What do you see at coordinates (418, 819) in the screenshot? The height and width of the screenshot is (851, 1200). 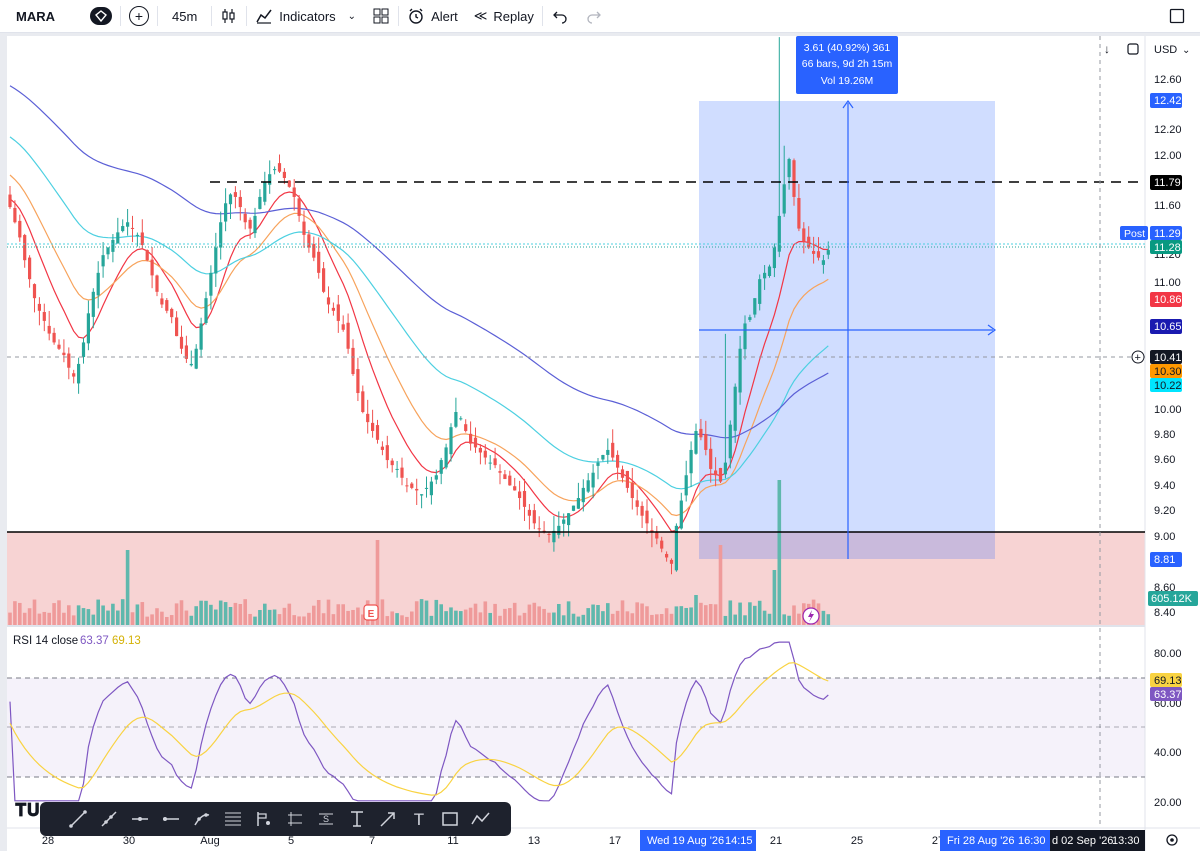 I see `text-tool-icon: T` at bounding box center [418, 819].